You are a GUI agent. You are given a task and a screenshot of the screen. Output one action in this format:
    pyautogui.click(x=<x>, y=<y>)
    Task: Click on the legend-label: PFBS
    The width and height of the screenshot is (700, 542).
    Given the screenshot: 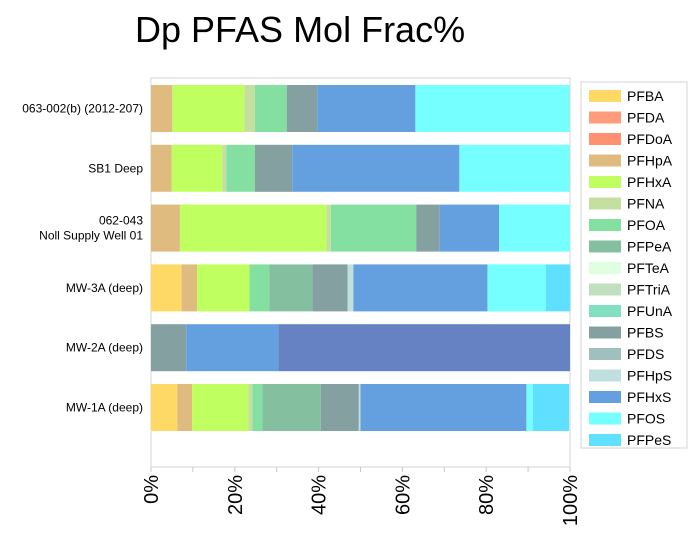 What is the action you would take?
    pyautogui.click(x=645, y=333)
    